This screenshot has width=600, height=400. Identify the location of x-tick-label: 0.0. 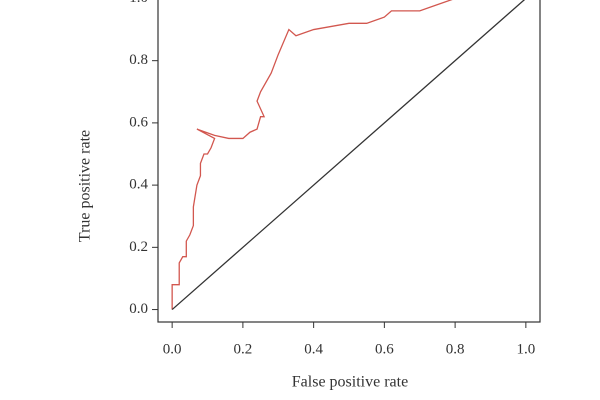
(172, 349).